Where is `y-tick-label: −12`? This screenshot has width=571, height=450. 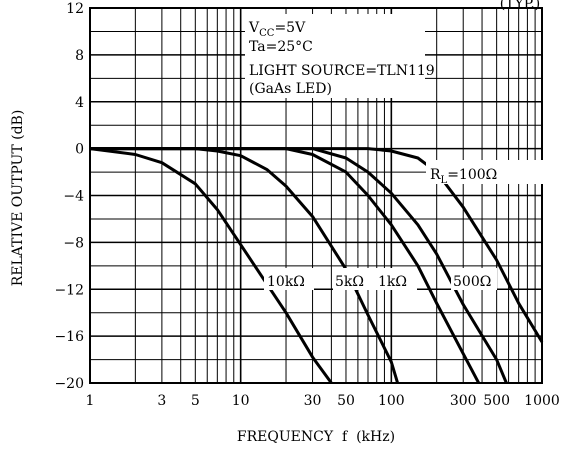 y-tick-label: −12 is located at coordinates (69, 290).